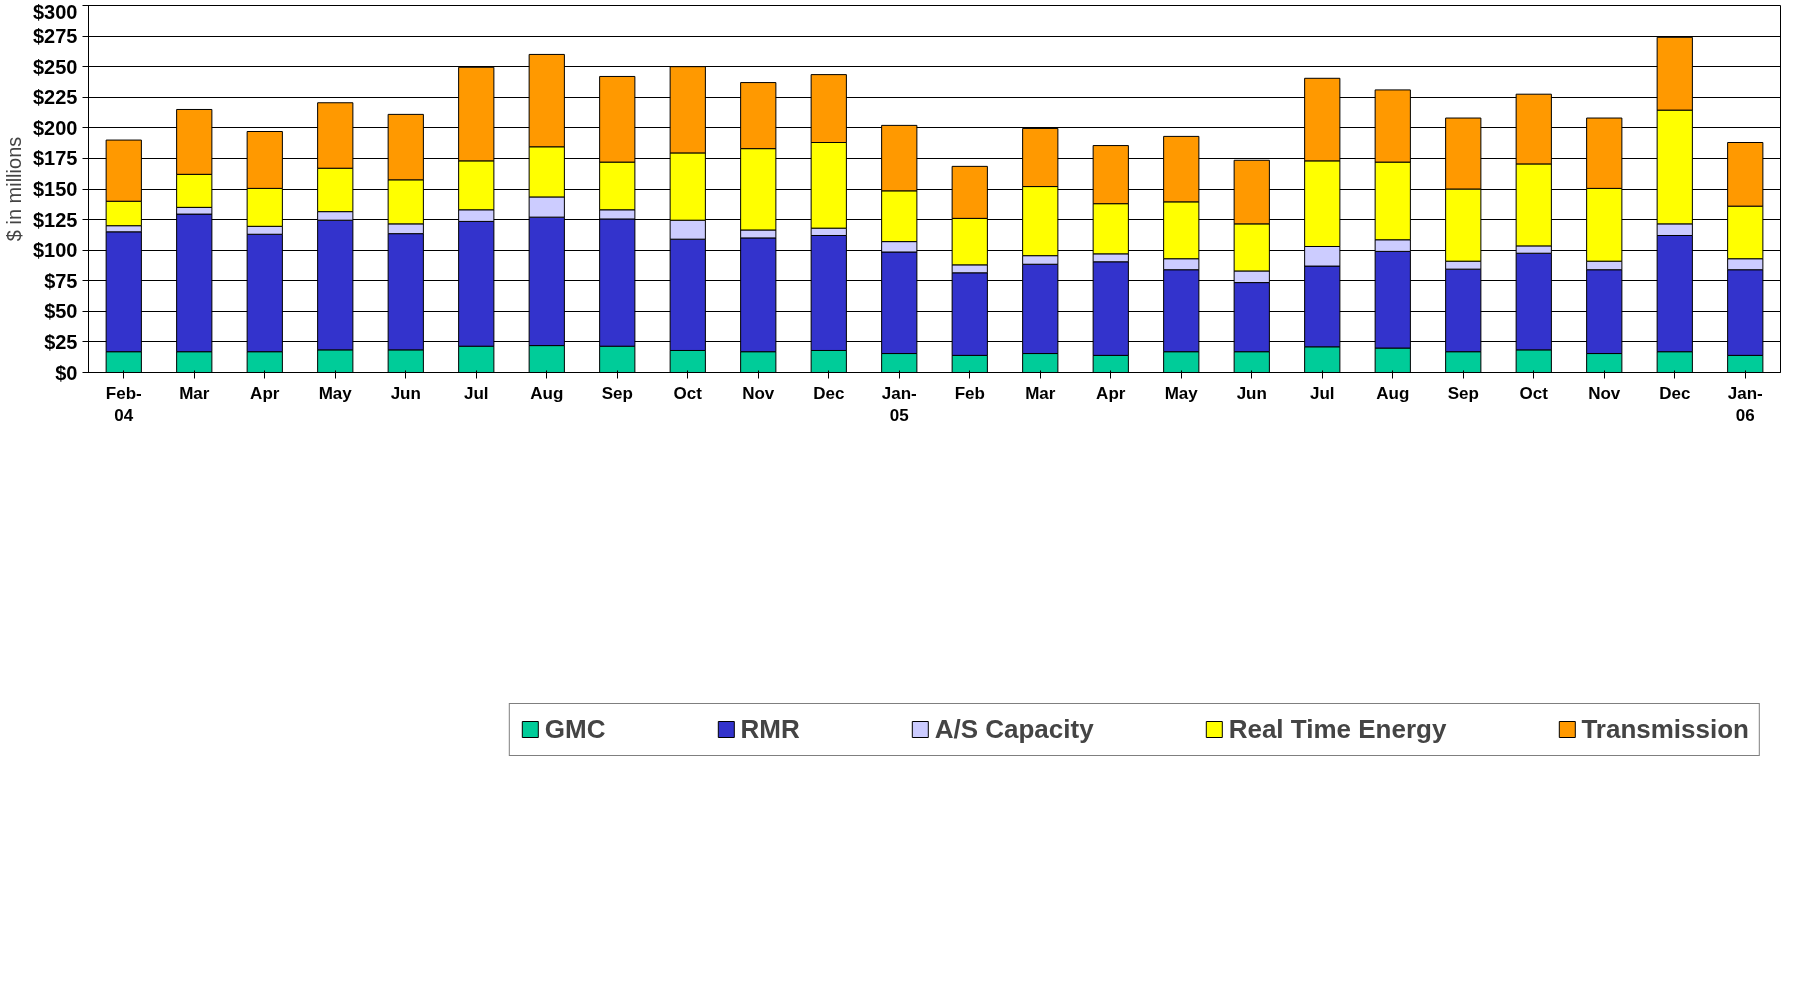  I want to click on y-tick-label: $200, so click(55, 127).